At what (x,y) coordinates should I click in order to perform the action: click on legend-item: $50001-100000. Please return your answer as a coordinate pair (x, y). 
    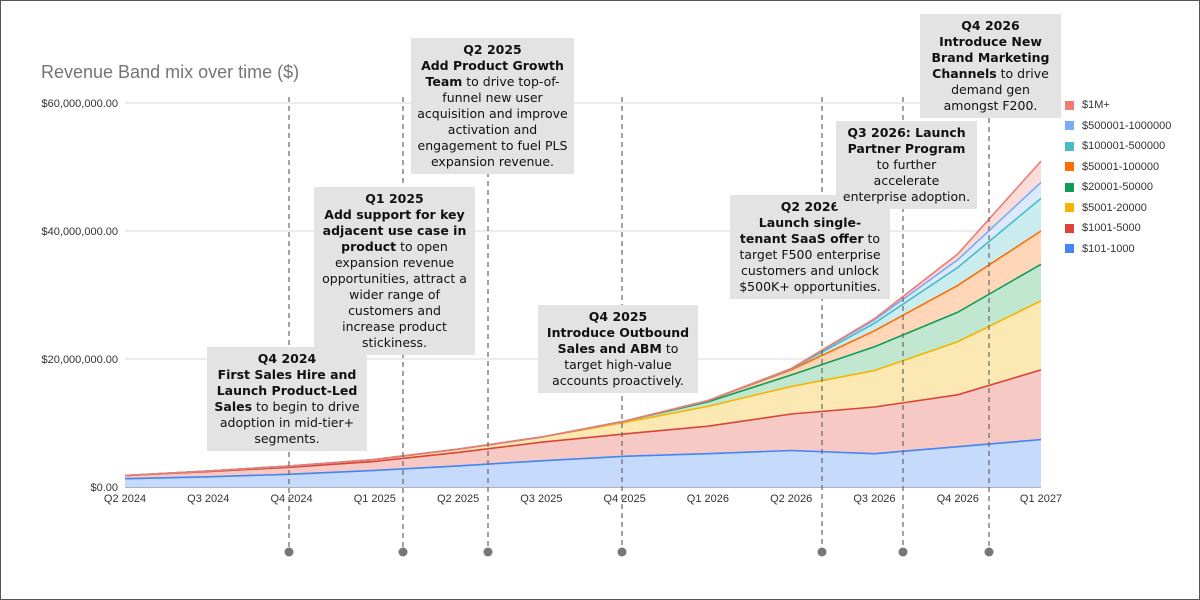
    Looking at the image, I should click on (1118, 167).